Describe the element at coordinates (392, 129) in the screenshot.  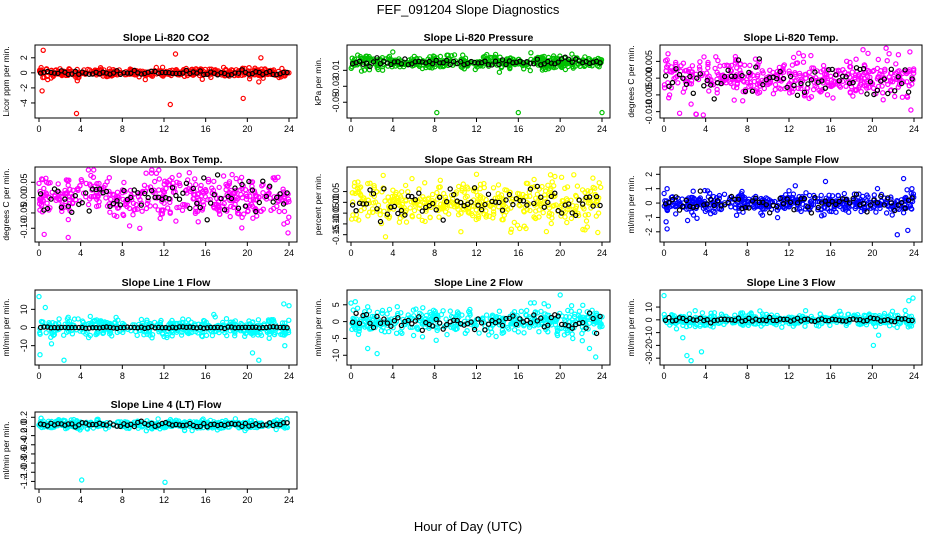
I see `x-tick-label: 4` at that location.